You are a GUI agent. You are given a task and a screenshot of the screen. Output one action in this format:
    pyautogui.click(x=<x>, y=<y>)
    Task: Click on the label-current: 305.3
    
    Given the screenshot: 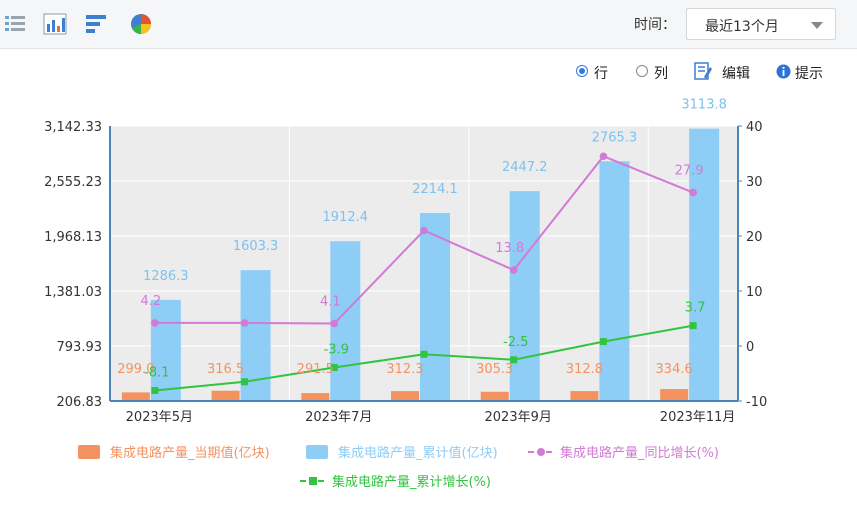 What is the action you would take?
    pyautogui.click(x=494, y=369)
    